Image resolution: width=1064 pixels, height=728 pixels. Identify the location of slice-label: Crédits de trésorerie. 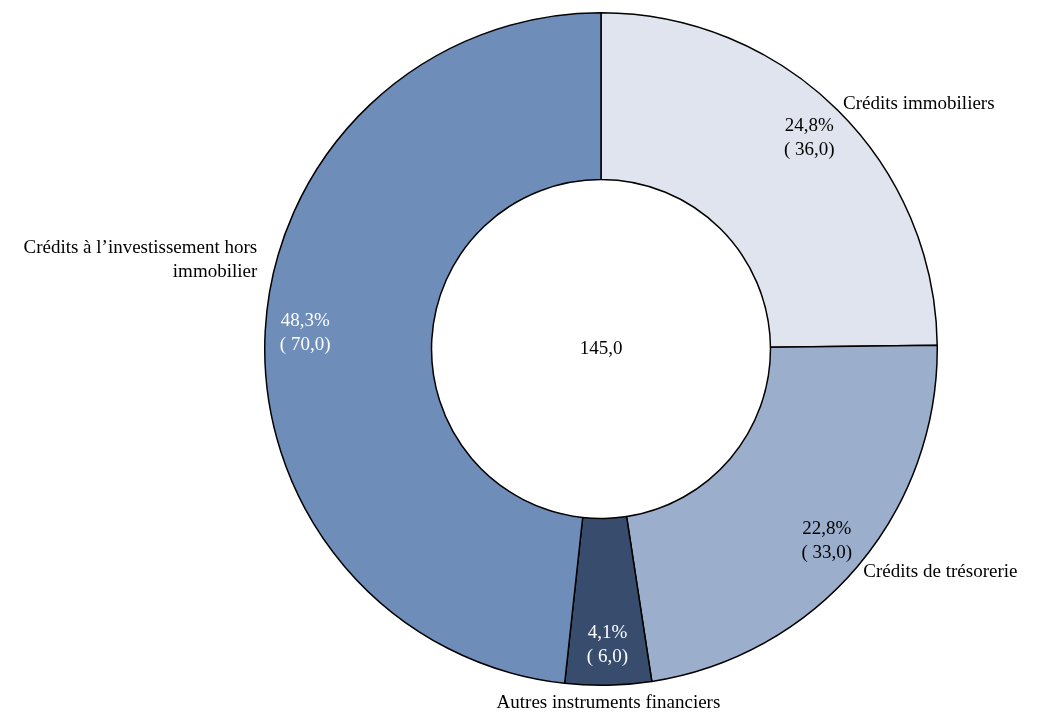
(940, 570).